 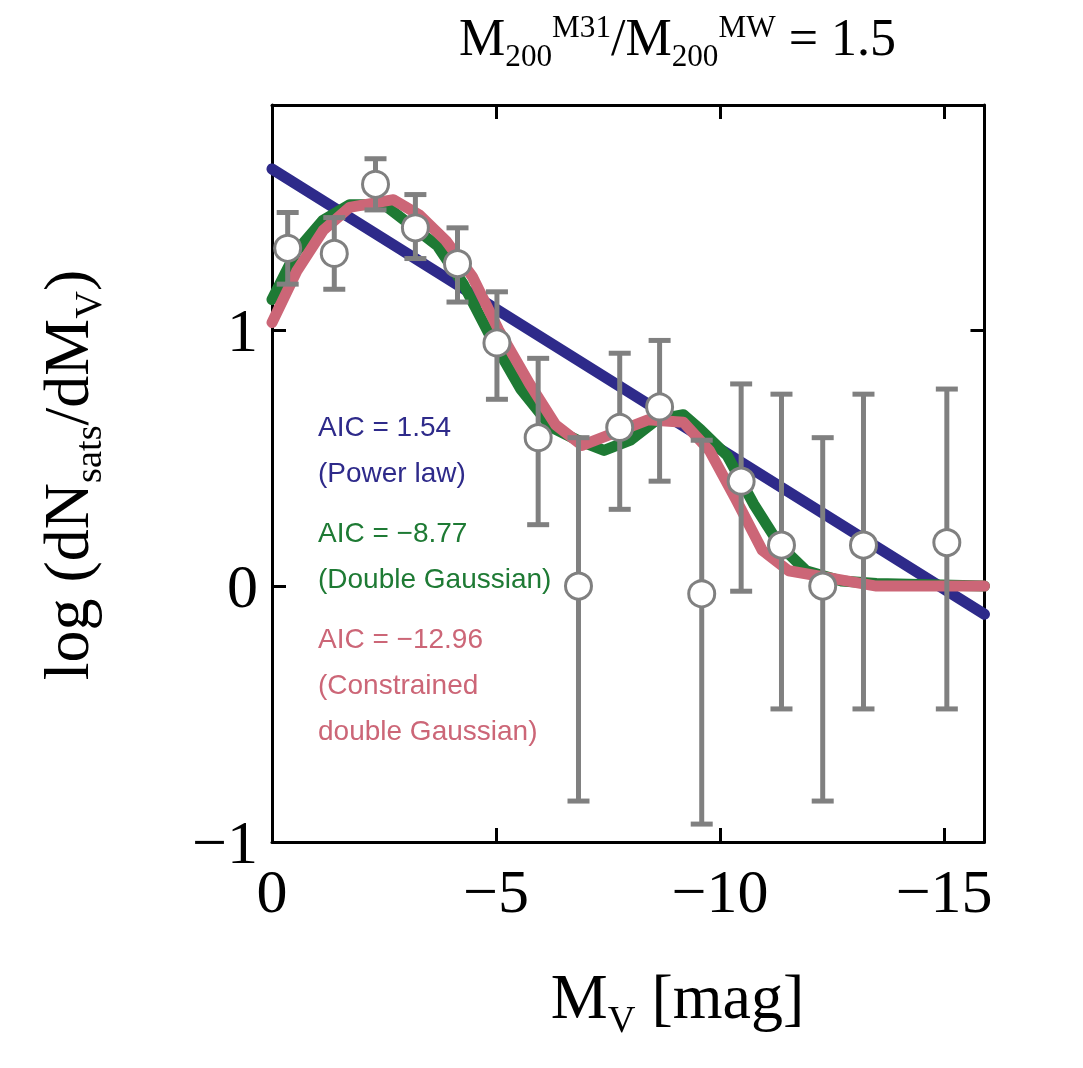 What do you see at coordinates (677, 41) in the screenshot?
I see `chart-title: M$_{200}$$^{M31}$/M$_{200}$$^{MW}$ = 1.5` at bounding box center [677, 41].